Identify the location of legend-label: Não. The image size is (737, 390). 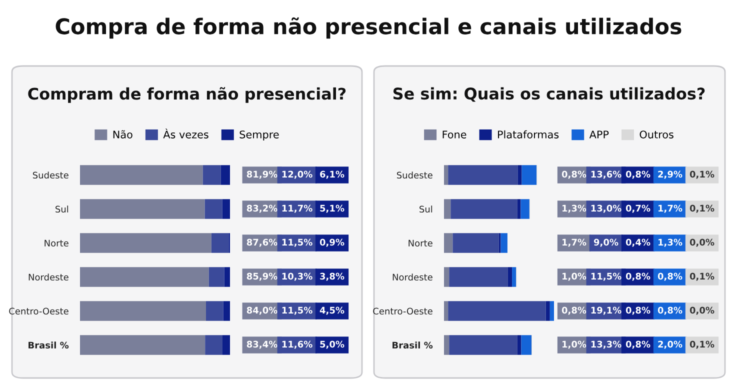
(122, 134).